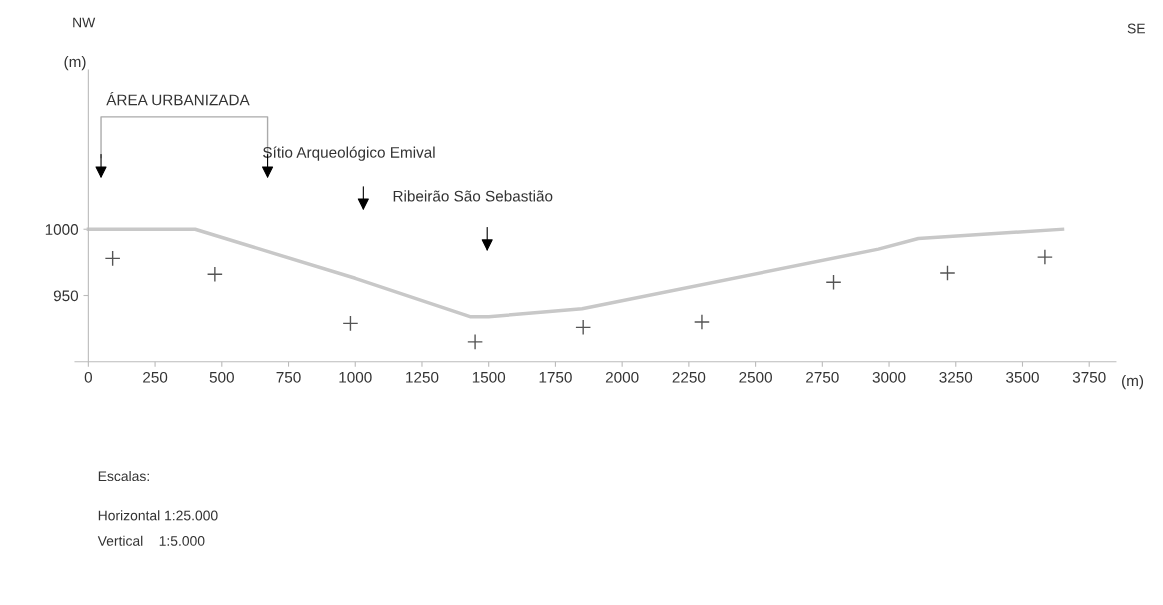  I want to click on x-tick-label: 2500, so click(755, 377).